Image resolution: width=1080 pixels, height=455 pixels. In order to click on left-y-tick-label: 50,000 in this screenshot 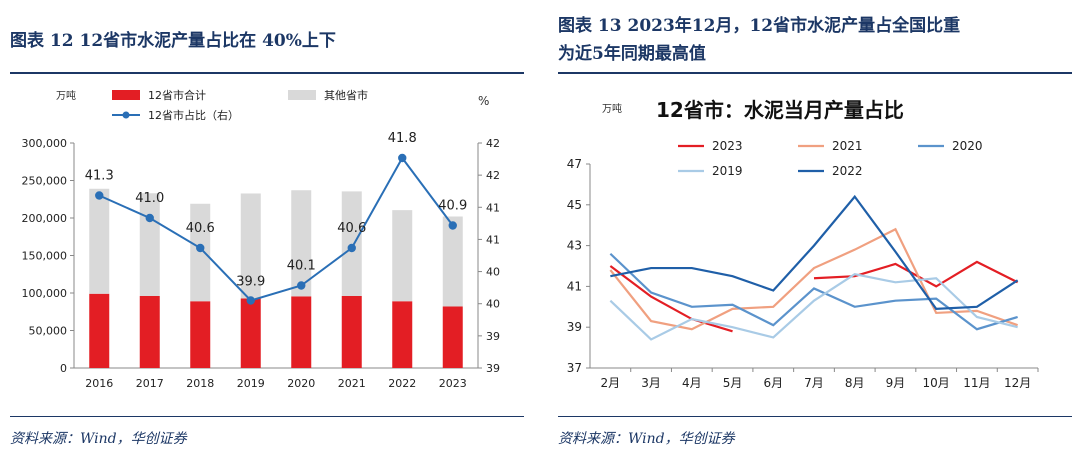, I will do `click(48, 331)`.